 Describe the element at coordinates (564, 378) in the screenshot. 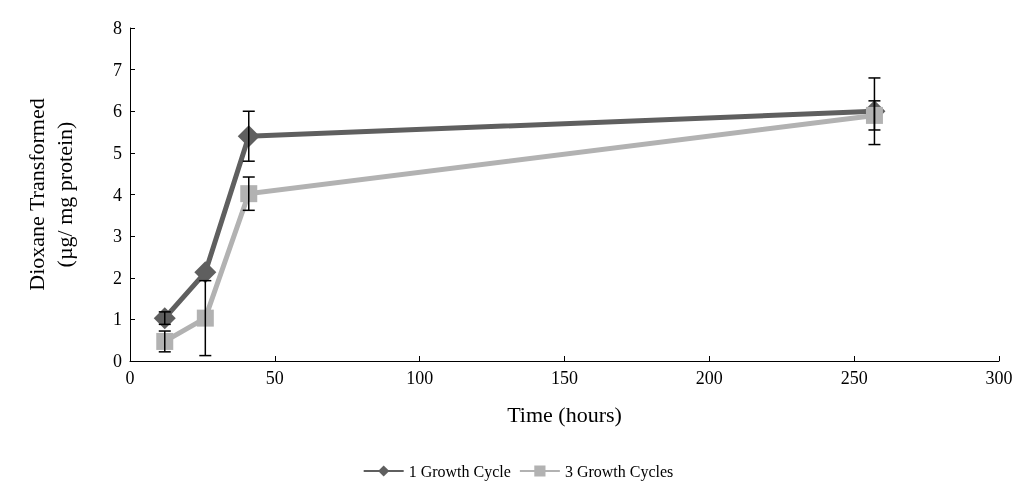

I see `x-tick-label: 150` at that location.